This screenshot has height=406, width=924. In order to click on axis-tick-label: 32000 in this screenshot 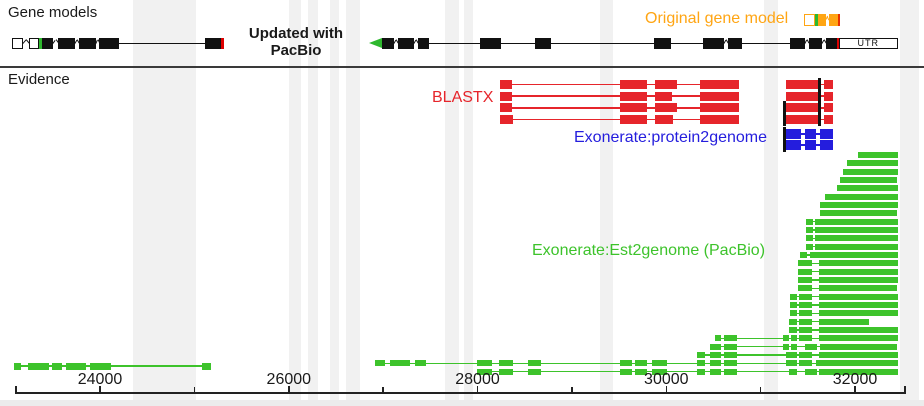, I will do `click(855, 379)`.